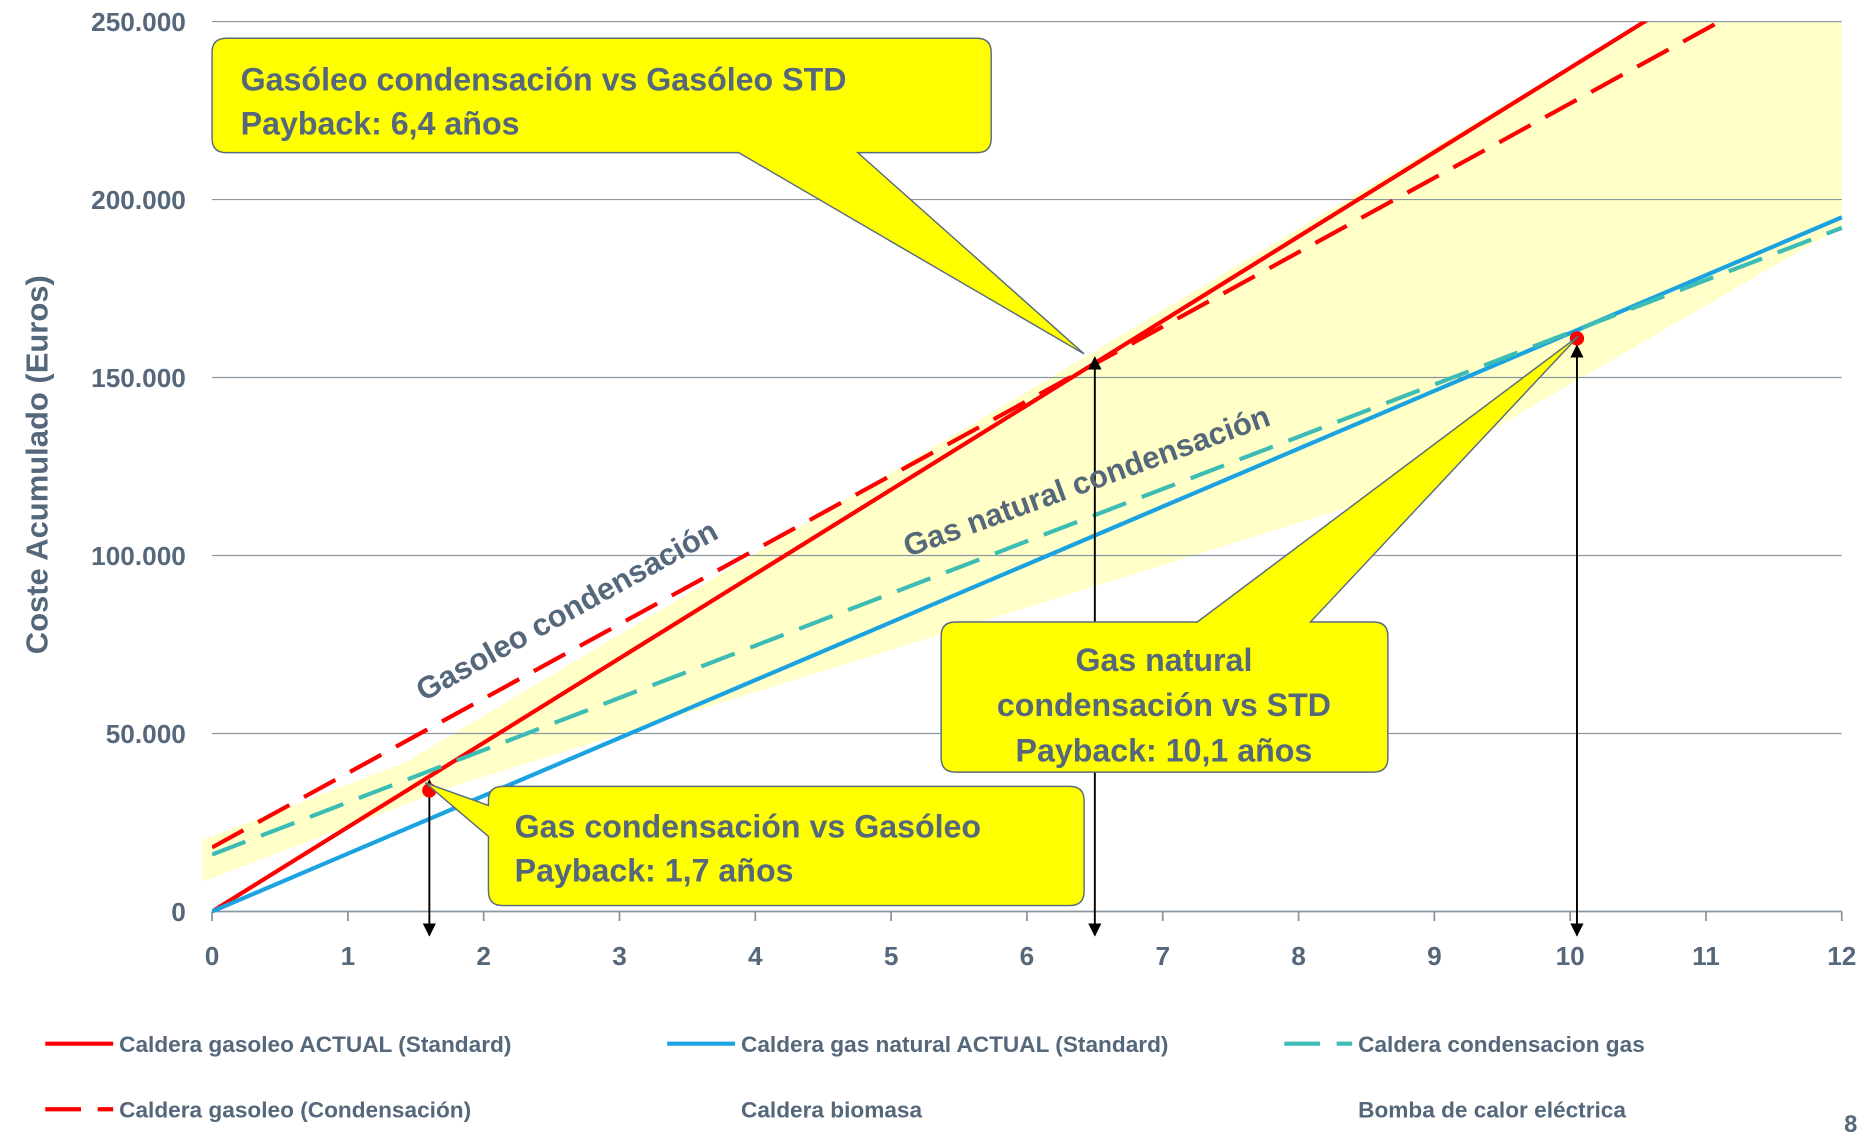 The width and height of the screenshot is (1868, 1132). Describe the element at coordinates (755, 956) in the screenshot. I see `x-tick-label: 4` at that location.